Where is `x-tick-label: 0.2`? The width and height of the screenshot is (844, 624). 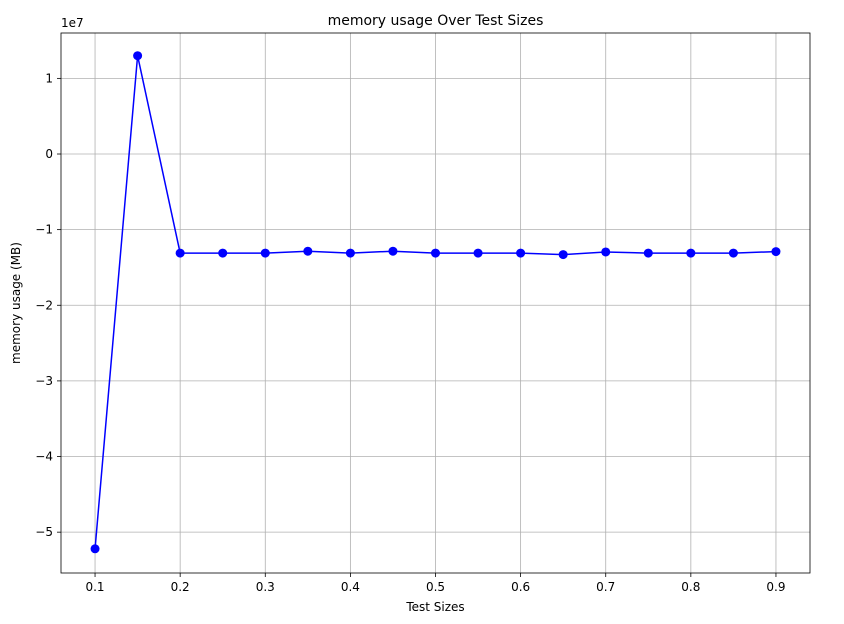 x-tick-label: 0.2 is located at coordinates (180, 587).